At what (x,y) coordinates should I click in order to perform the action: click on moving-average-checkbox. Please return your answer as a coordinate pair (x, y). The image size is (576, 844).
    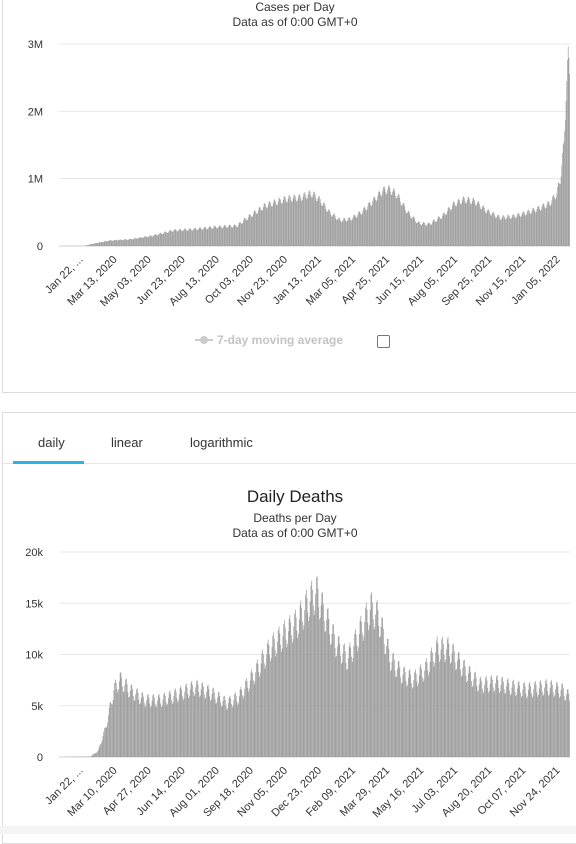
    Looking at the image, I should click on (383, 341).